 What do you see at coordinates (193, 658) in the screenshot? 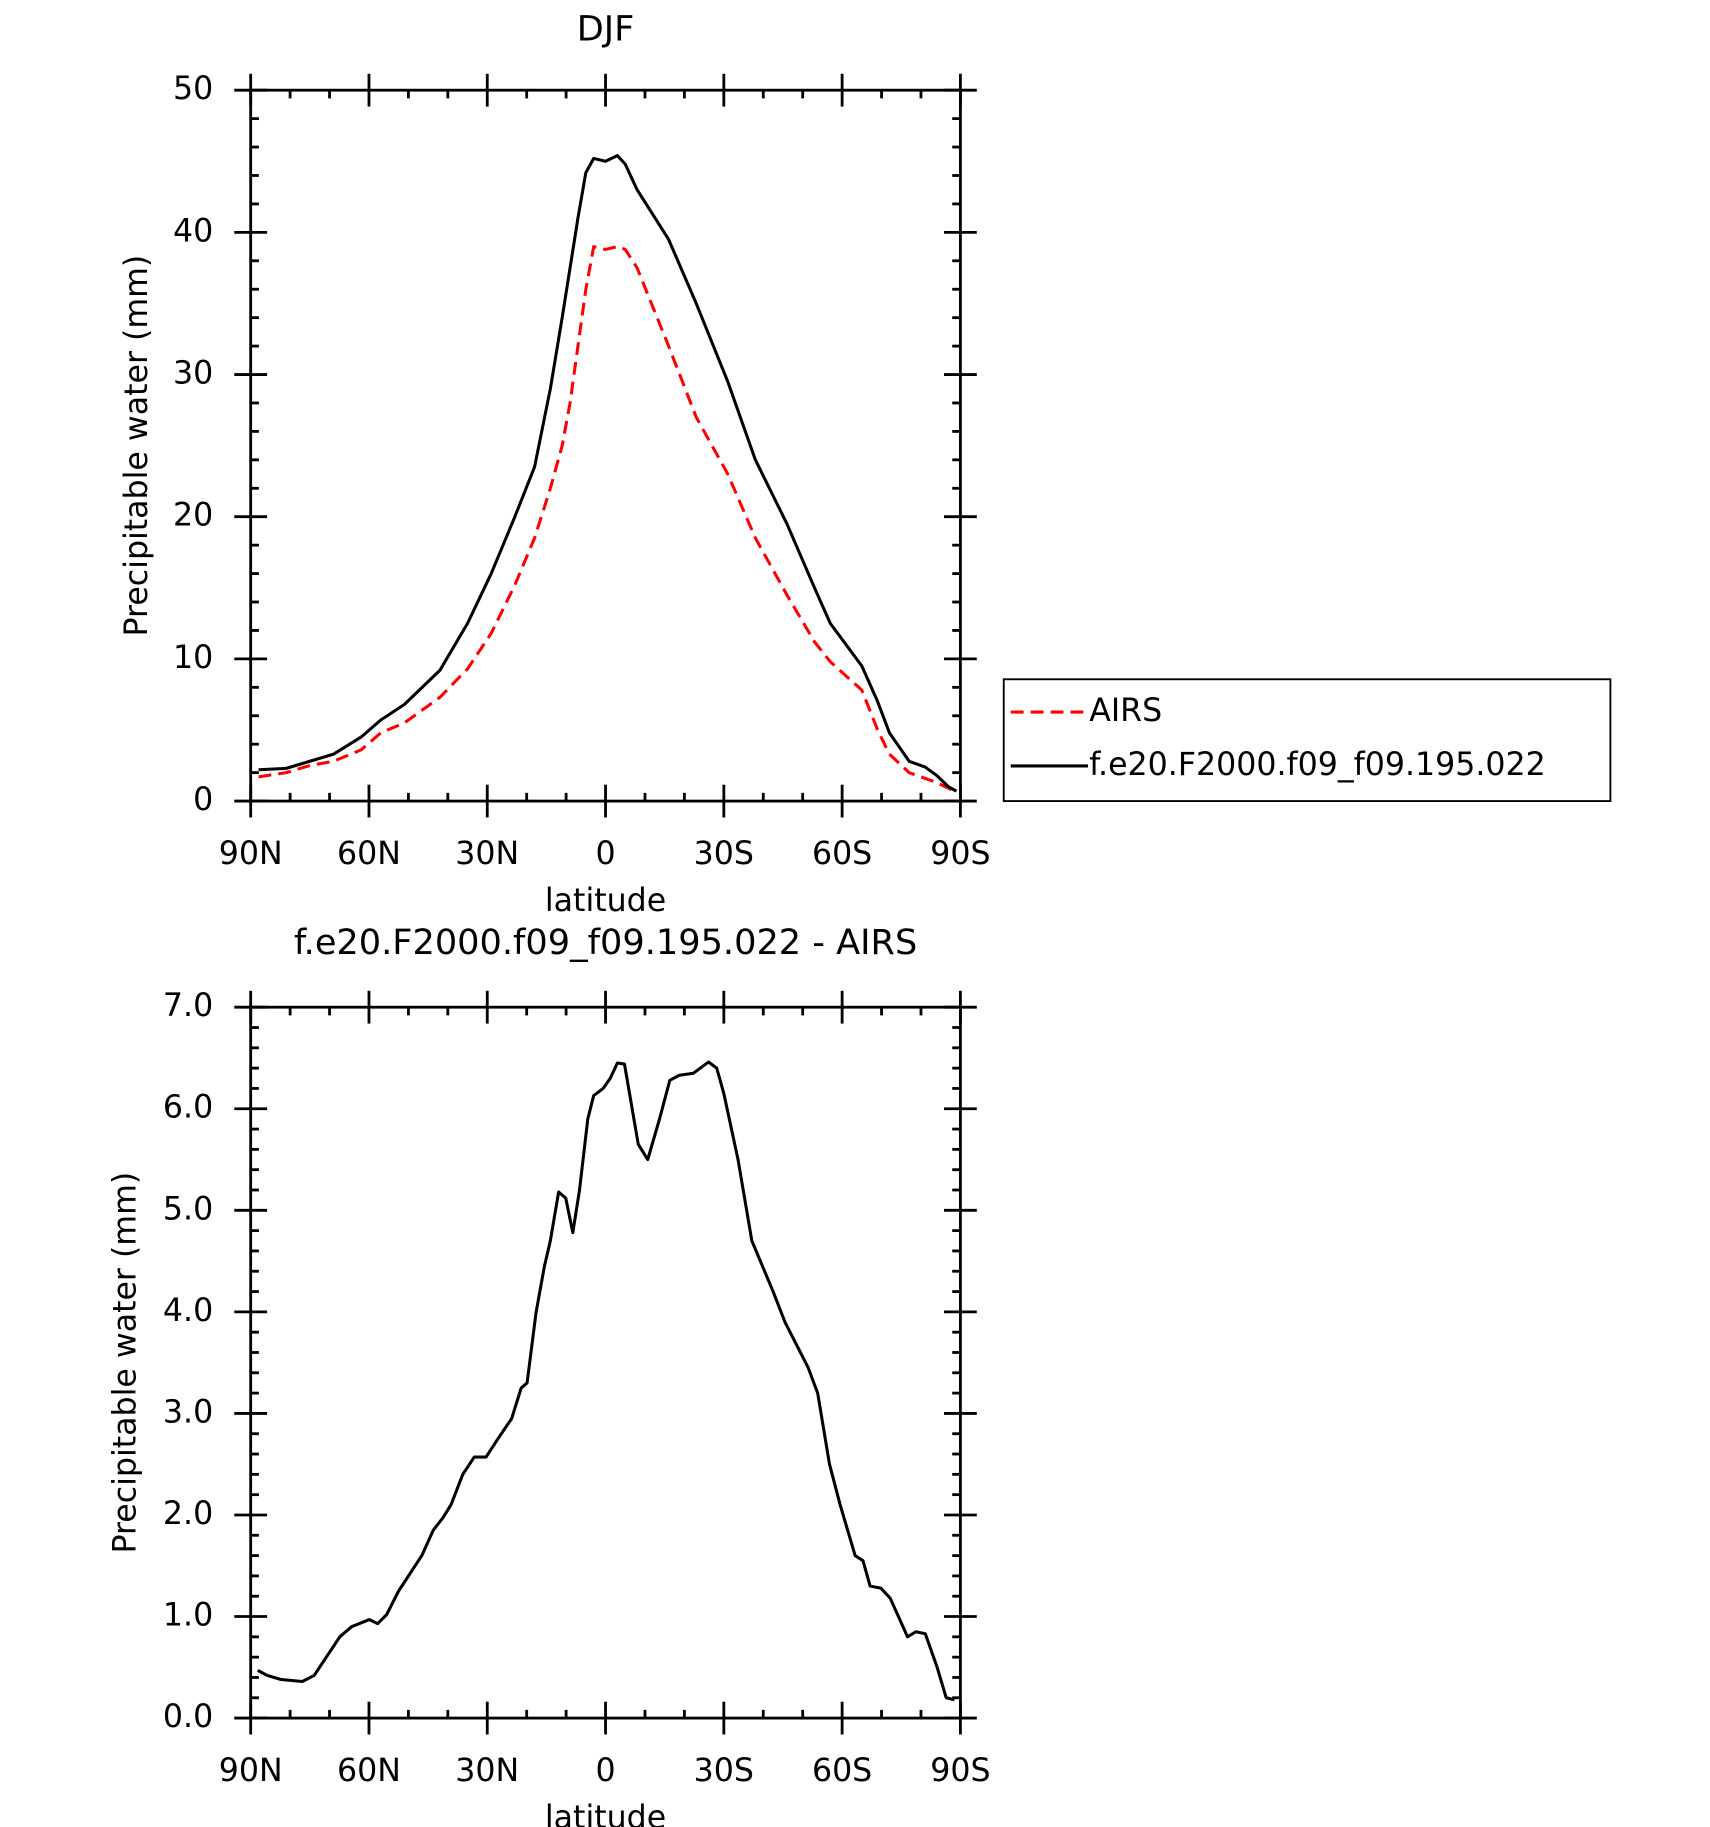
I see `y-tick-label: 10` at bounding box center [193, 658].